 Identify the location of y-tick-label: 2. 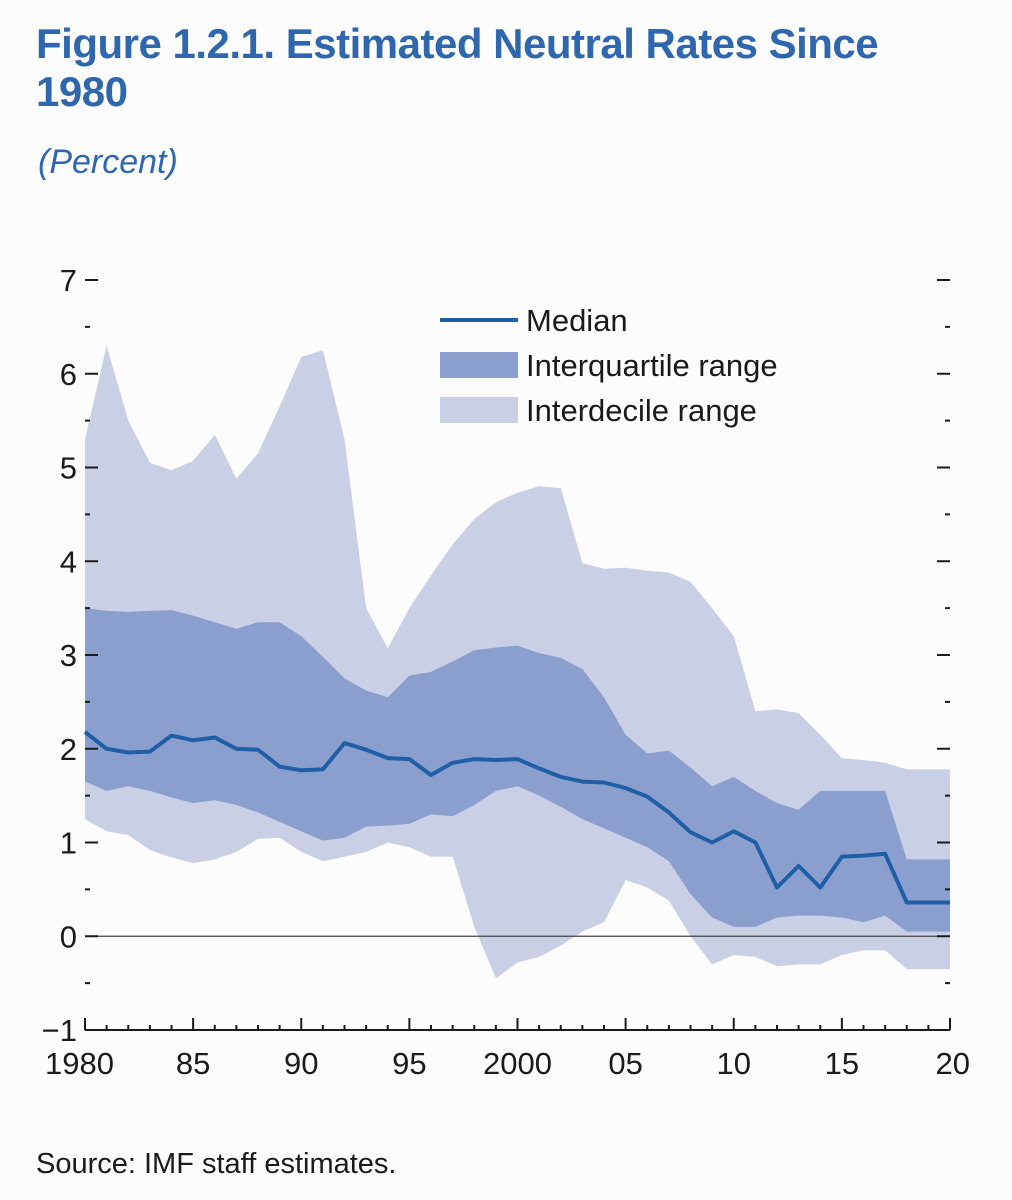
(68, 749).